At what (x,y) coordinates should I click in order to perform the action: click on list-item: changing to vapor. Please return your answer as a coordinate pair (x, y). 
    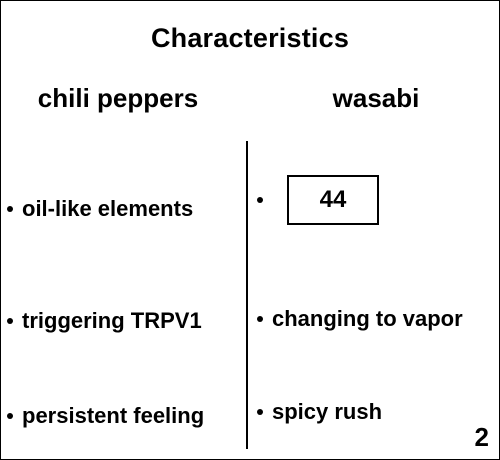
    Looking at the image, I should click on (360, 319).